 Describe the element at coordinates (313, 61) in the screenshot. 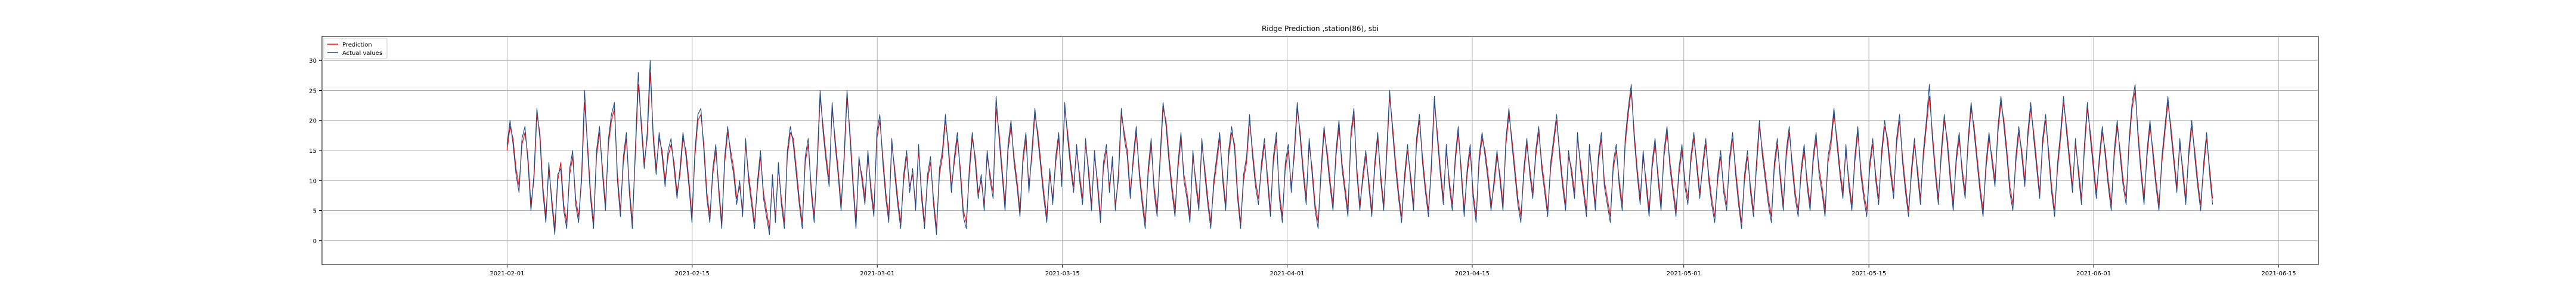

I see `y-tick-label: 30` at that location.